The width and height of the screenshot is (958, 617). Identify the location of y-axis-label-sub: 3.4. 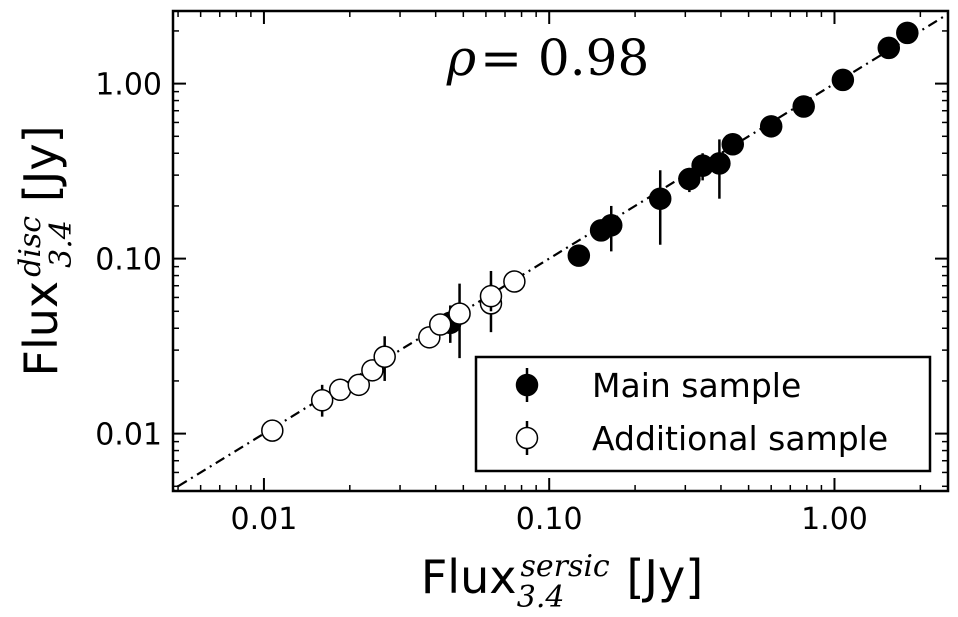
(61, 244).